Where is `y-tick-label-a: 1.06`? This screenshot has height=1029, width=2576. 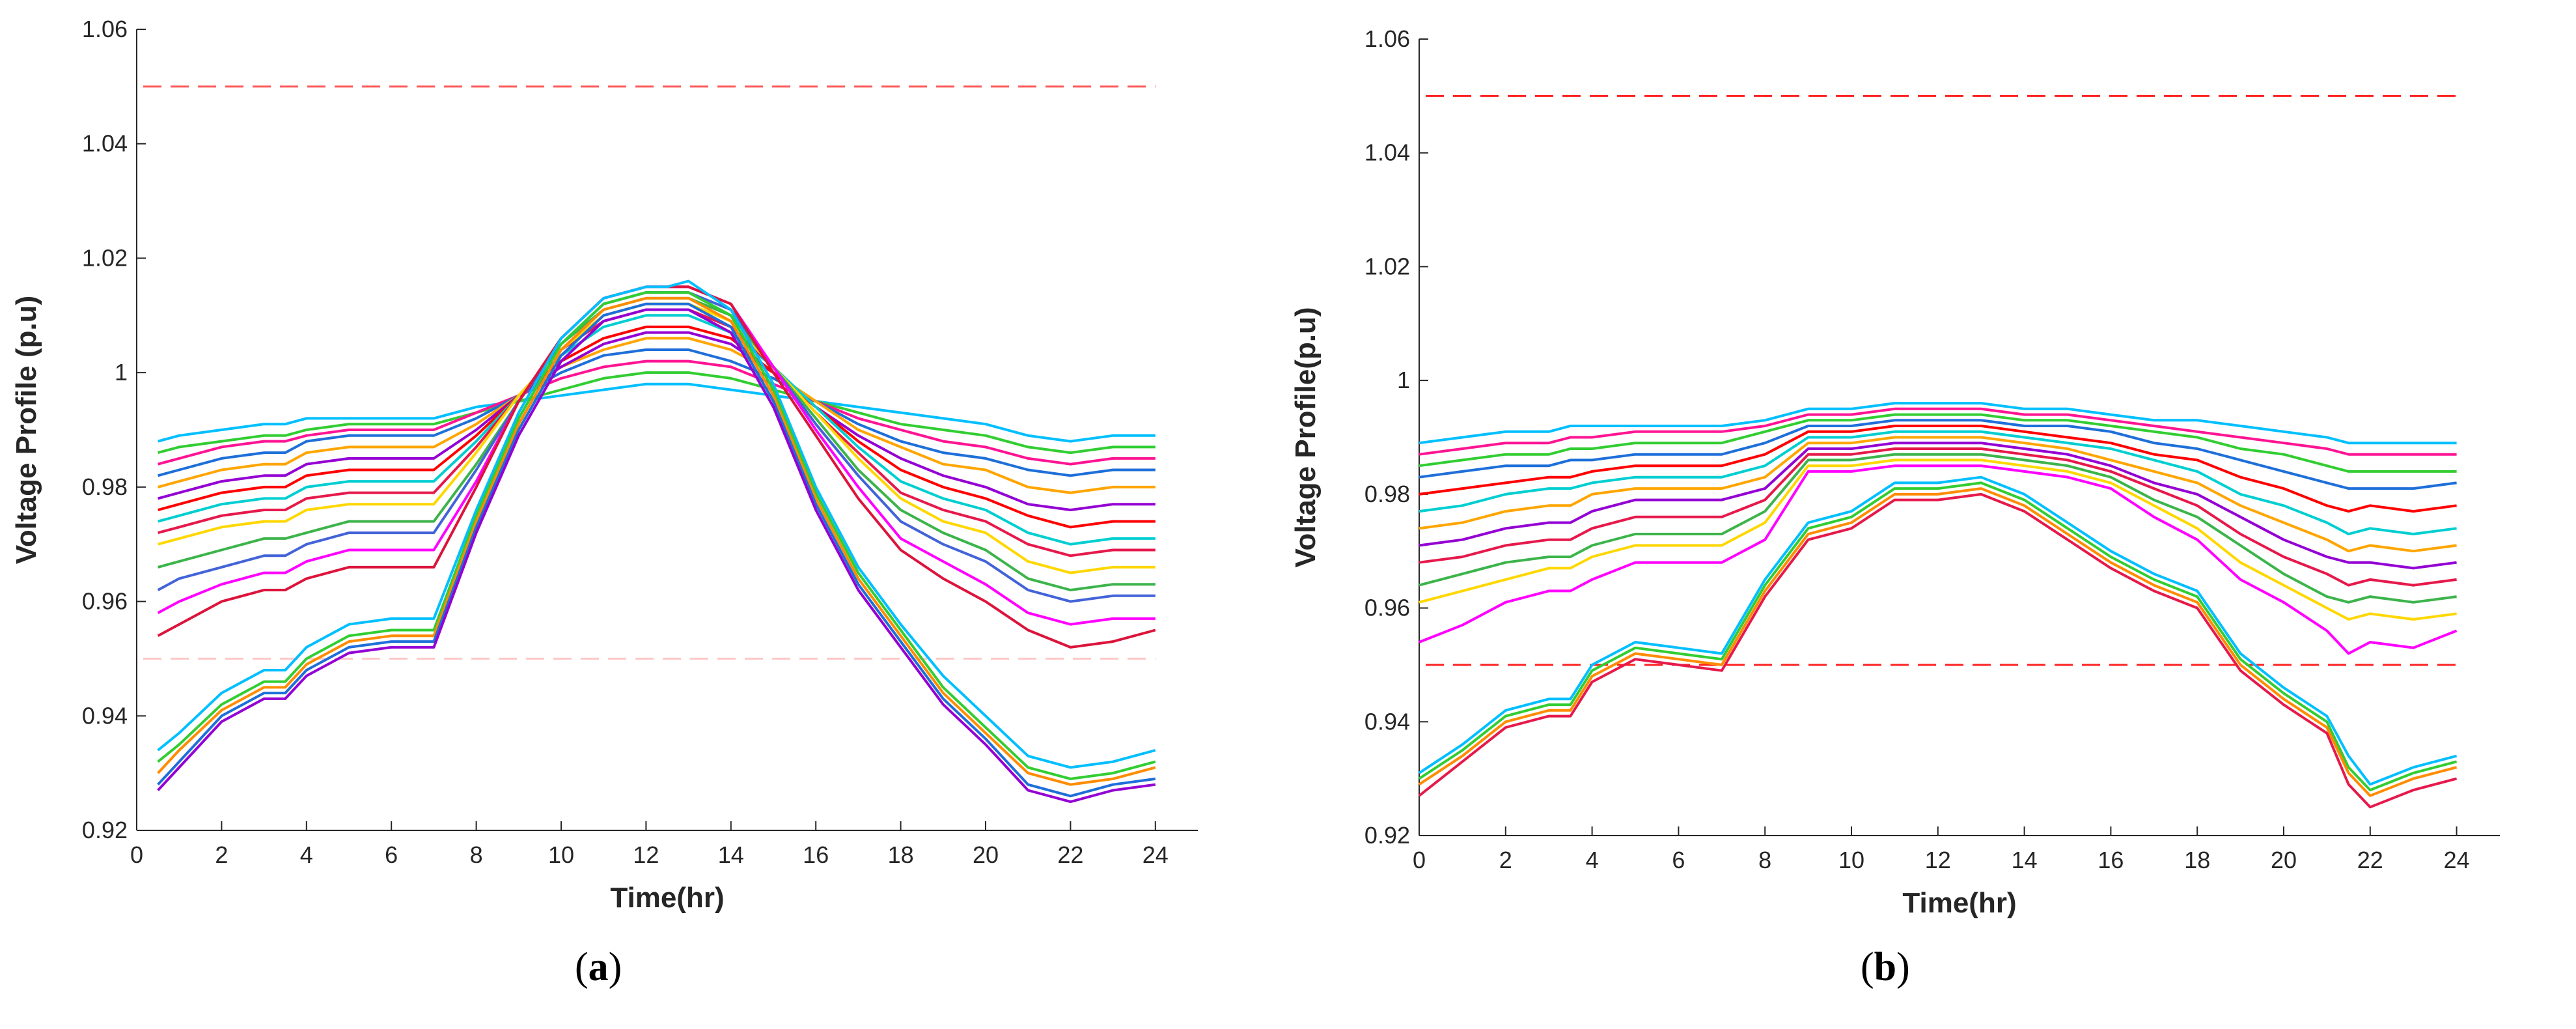 y-tick-label-a: 1.06 is located at coordinates (105, 29).